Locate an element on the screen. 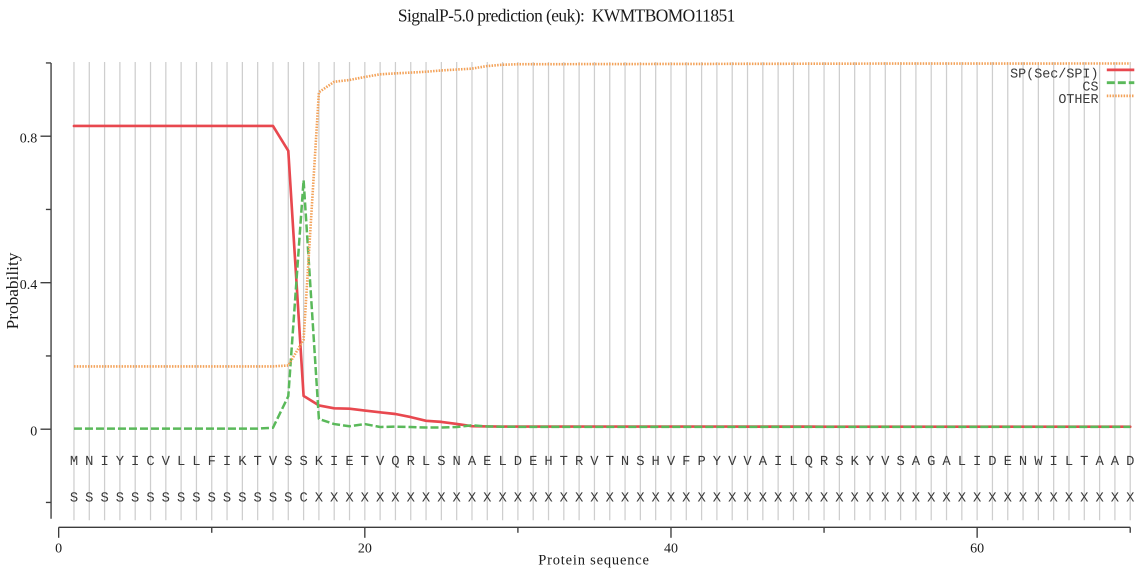 The image size is (1139, 572). svg-text: Protein sequence is located at coordinates (593, 561).